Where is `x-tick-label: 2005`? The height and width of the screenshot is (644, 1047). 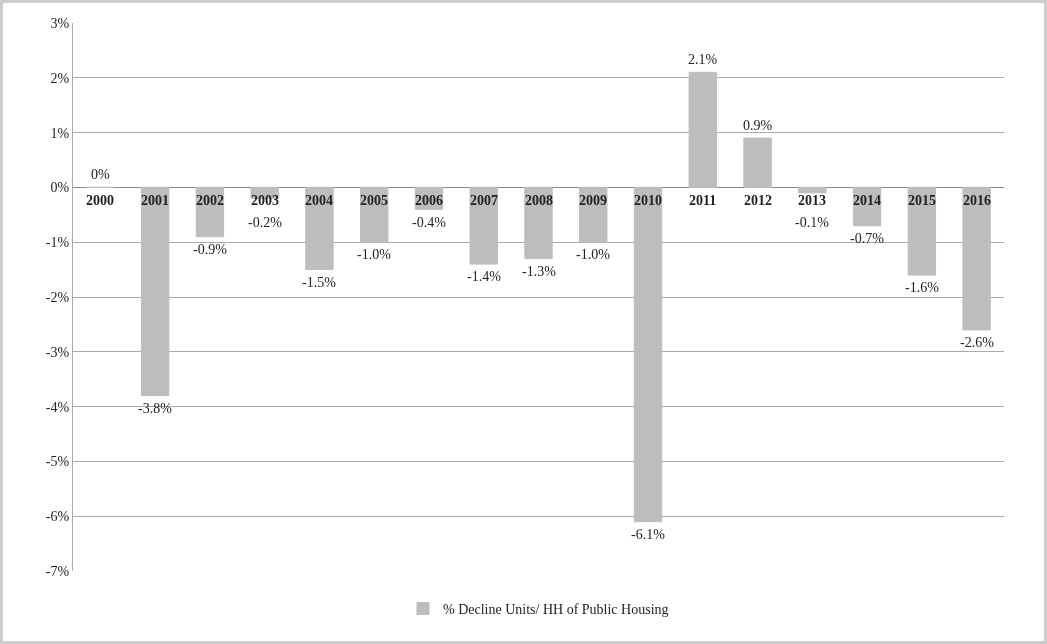
x-tick-label: 2005 is located at coordinates (374, 200).